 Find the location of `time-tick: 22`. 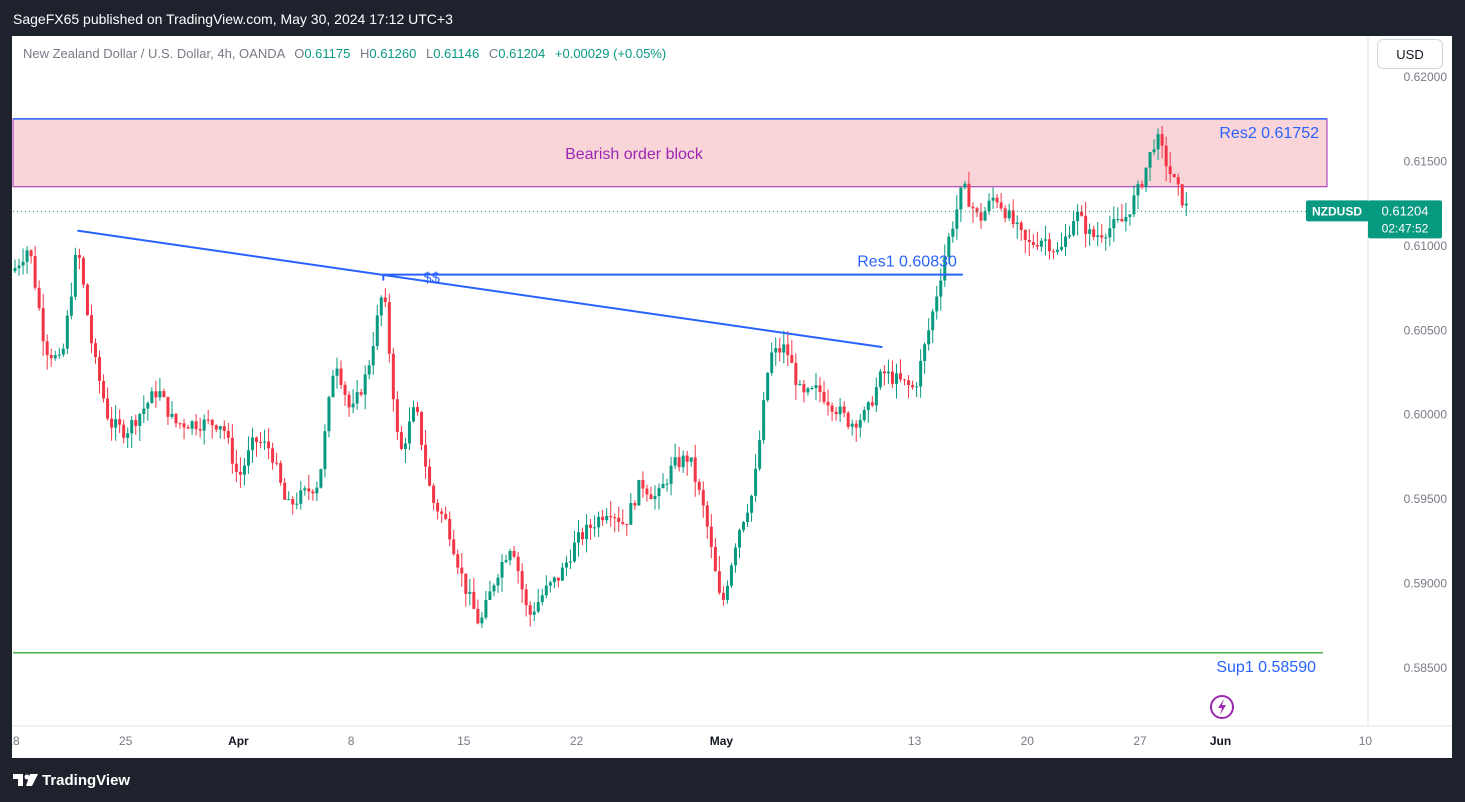

time-tick: 22 is located at coordinates (577, 741).